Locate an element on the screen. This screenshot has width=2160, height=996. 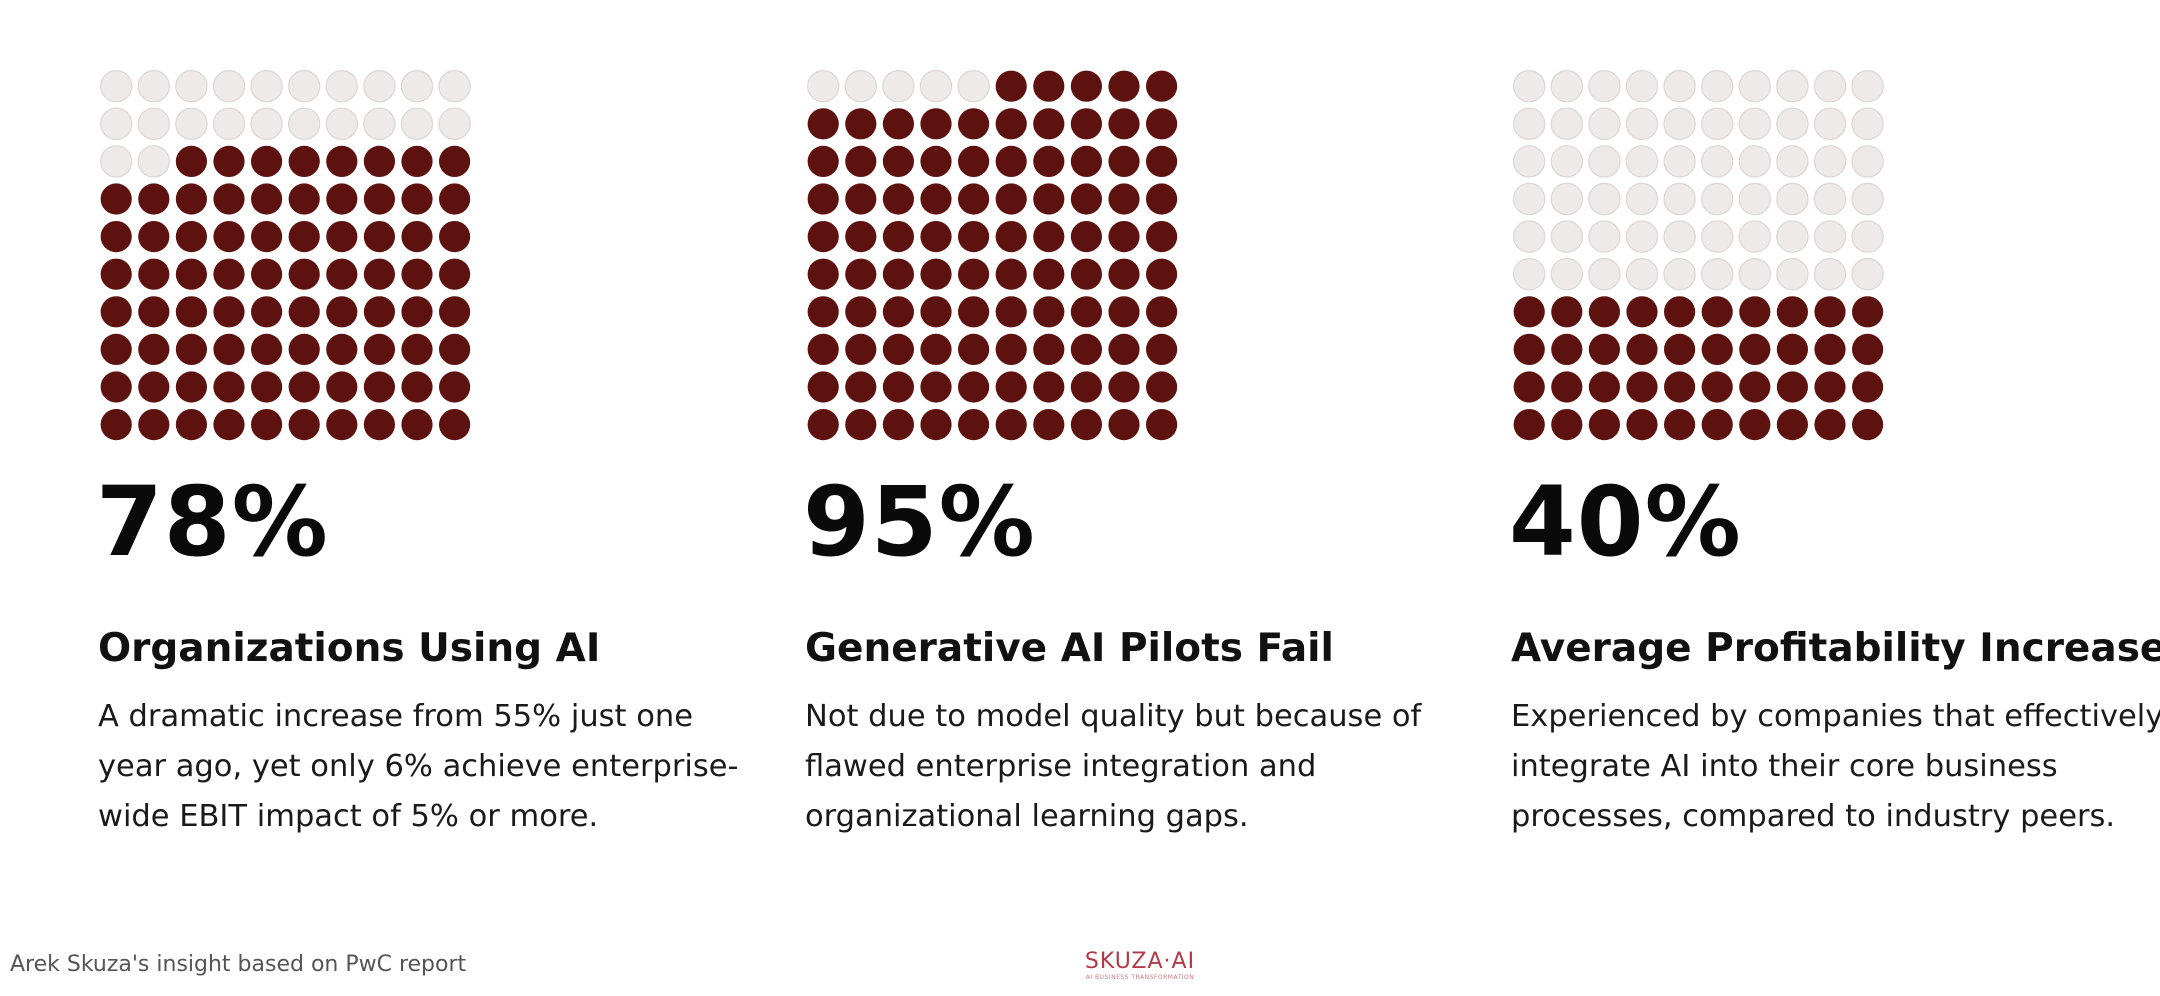
brand-logo: SKUZA·AI AI BUSINESS TRANSFORMATION is located at coordinates (1140, 965).